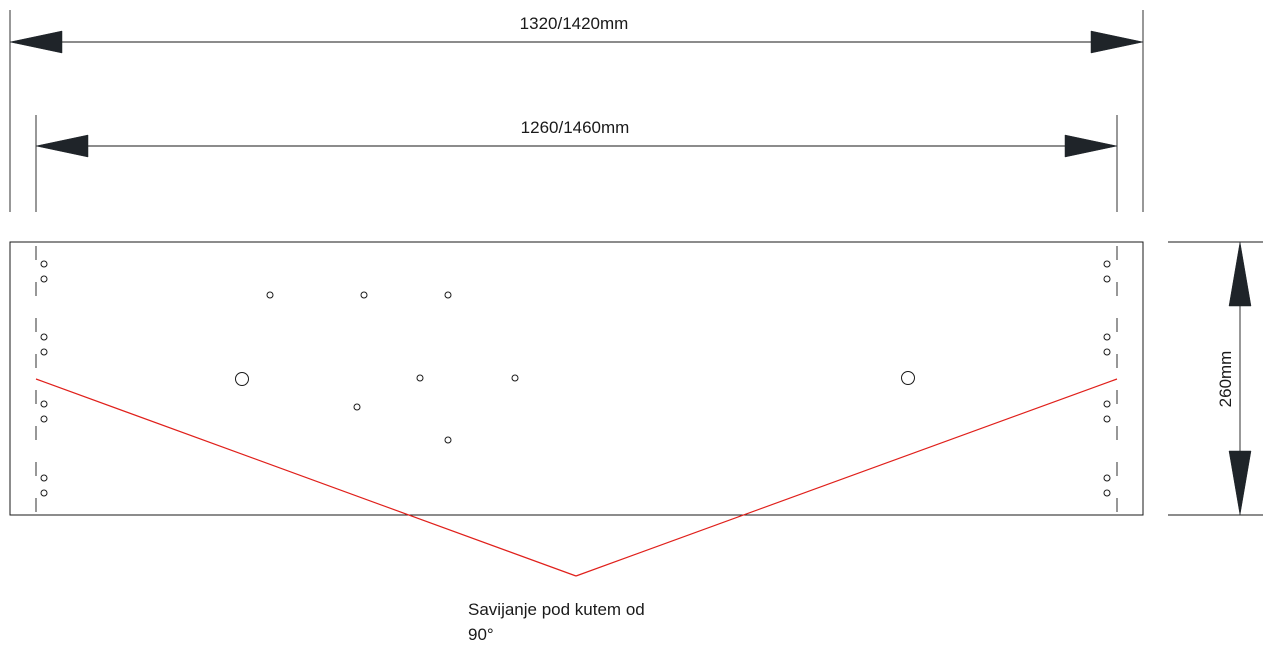 The width and height of the screenshot is (1263, 648). I want to click on right-leader-line, so click(846, 477).